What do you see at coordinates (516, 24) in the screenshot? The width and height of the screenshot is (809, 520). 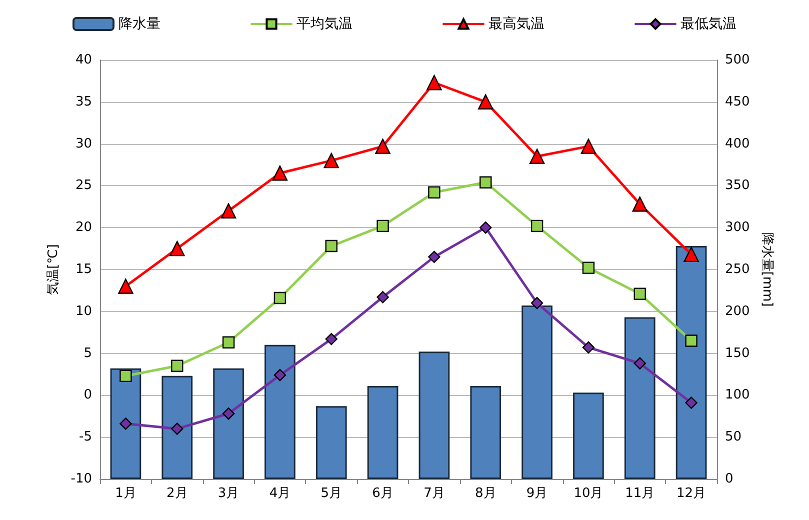 I see `legend-label: 最高気温` at bounding box center [516, 24].